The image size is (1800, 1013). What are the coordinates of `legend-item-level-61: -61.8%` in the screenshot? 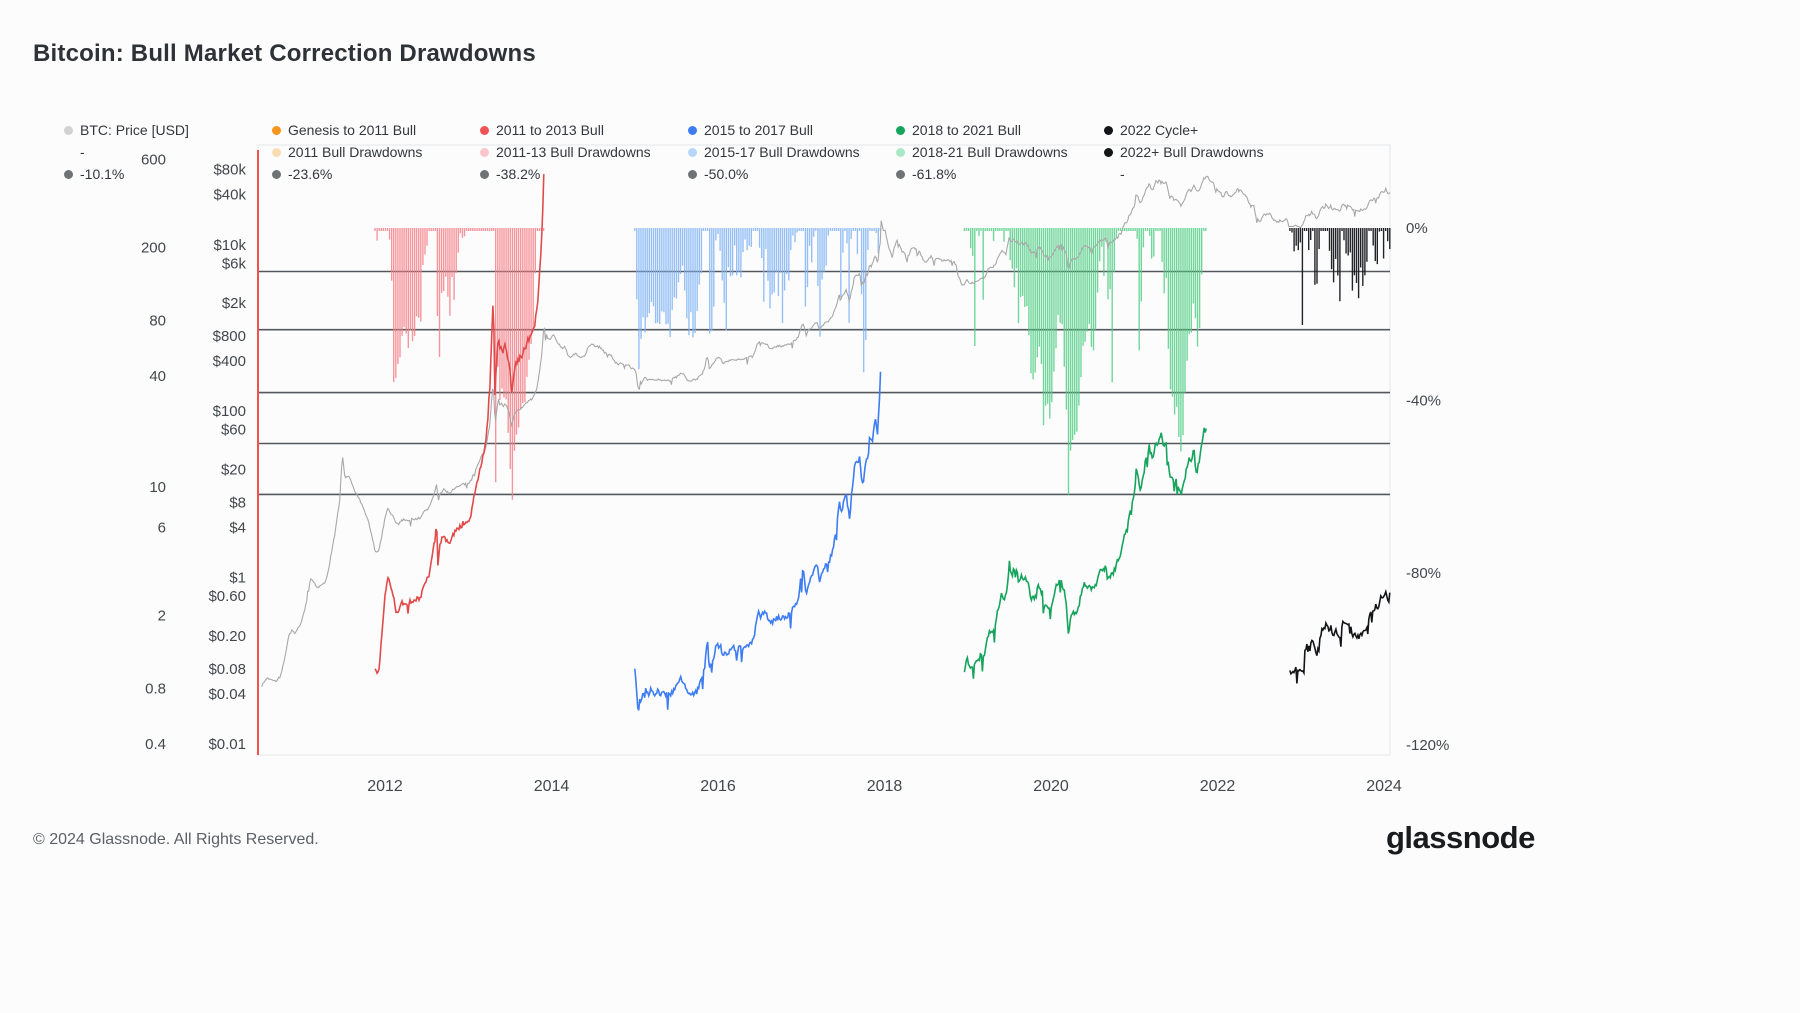 It's located at (1000, 174).